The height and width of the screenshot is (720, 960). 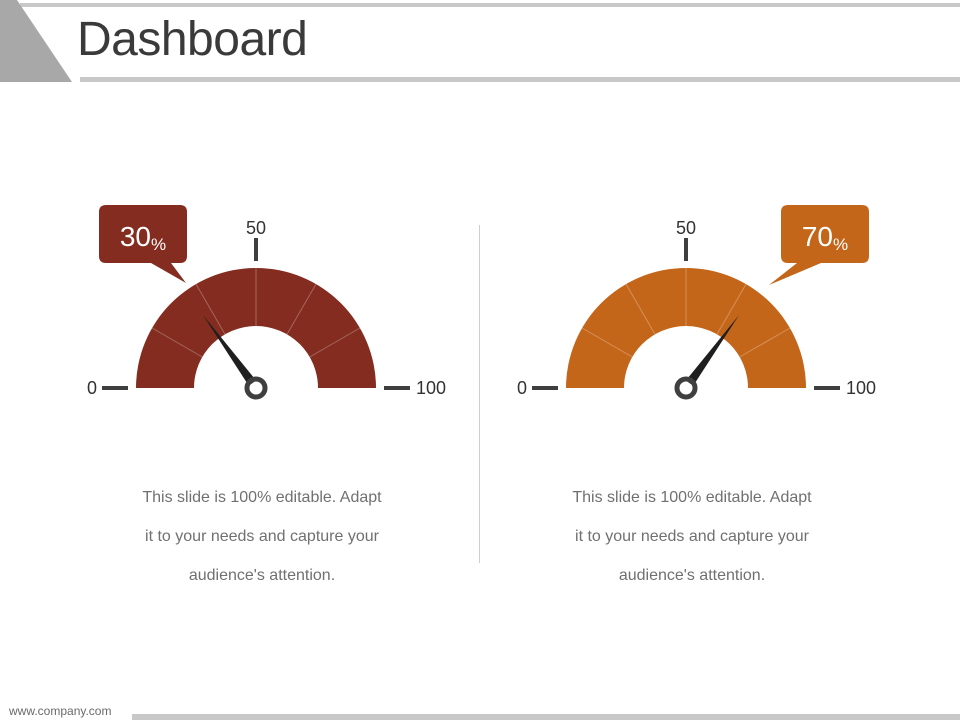 What do you see at coordinates (192, 39) in the screenshot?
I see `page-title: Dashboard` at bounding box center [192, 39].